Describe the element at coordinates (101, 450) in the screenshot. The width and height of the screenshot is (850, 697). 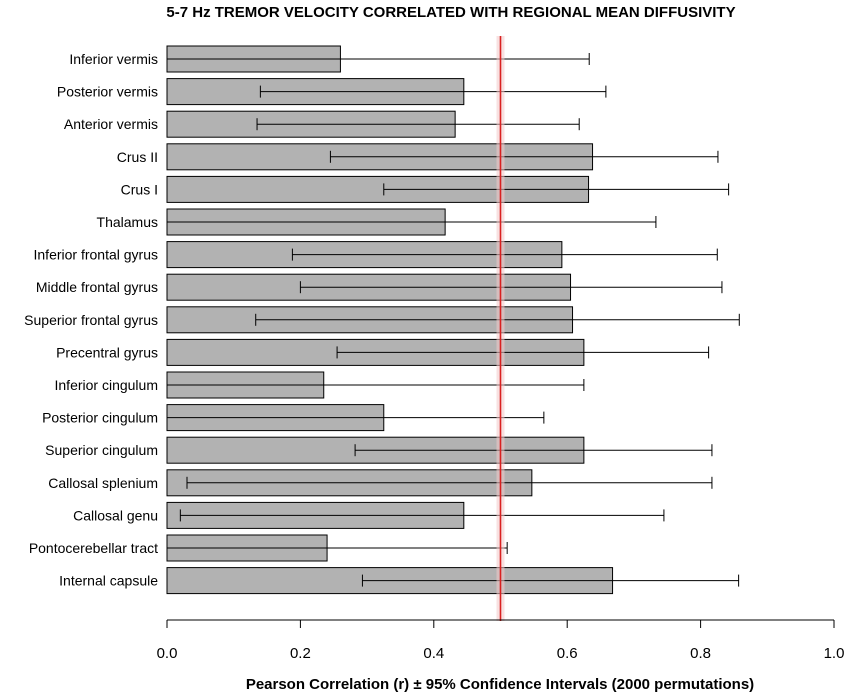
I see `category-label: Superior cingulum` at that location.